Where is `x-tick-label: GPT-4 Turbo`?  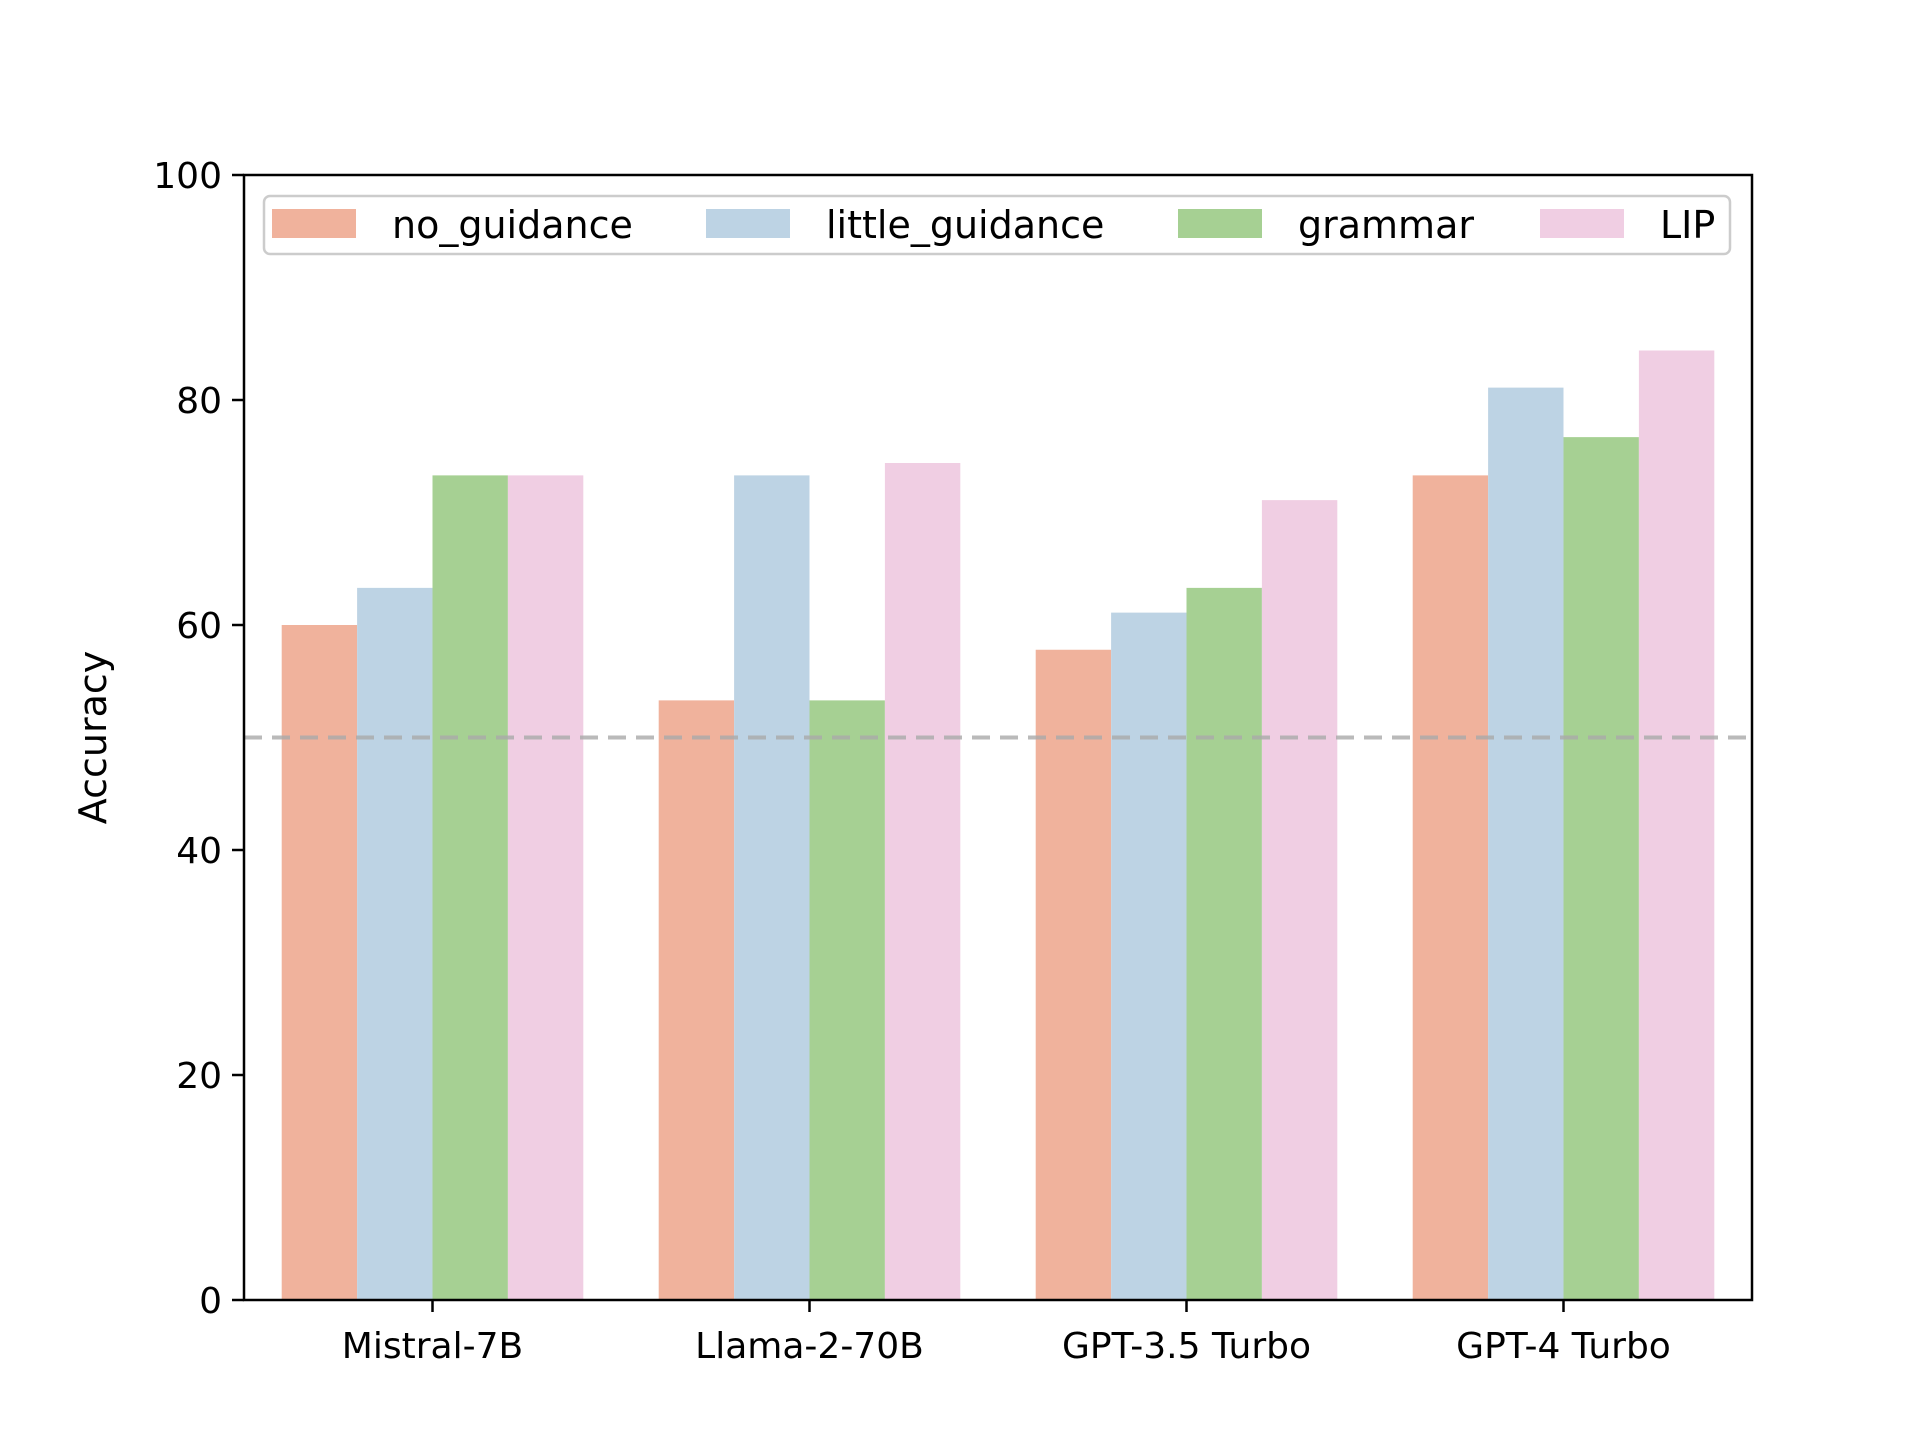 x-tick-label: GPT-4 Turbo is located at coordinates (1563, 1346).